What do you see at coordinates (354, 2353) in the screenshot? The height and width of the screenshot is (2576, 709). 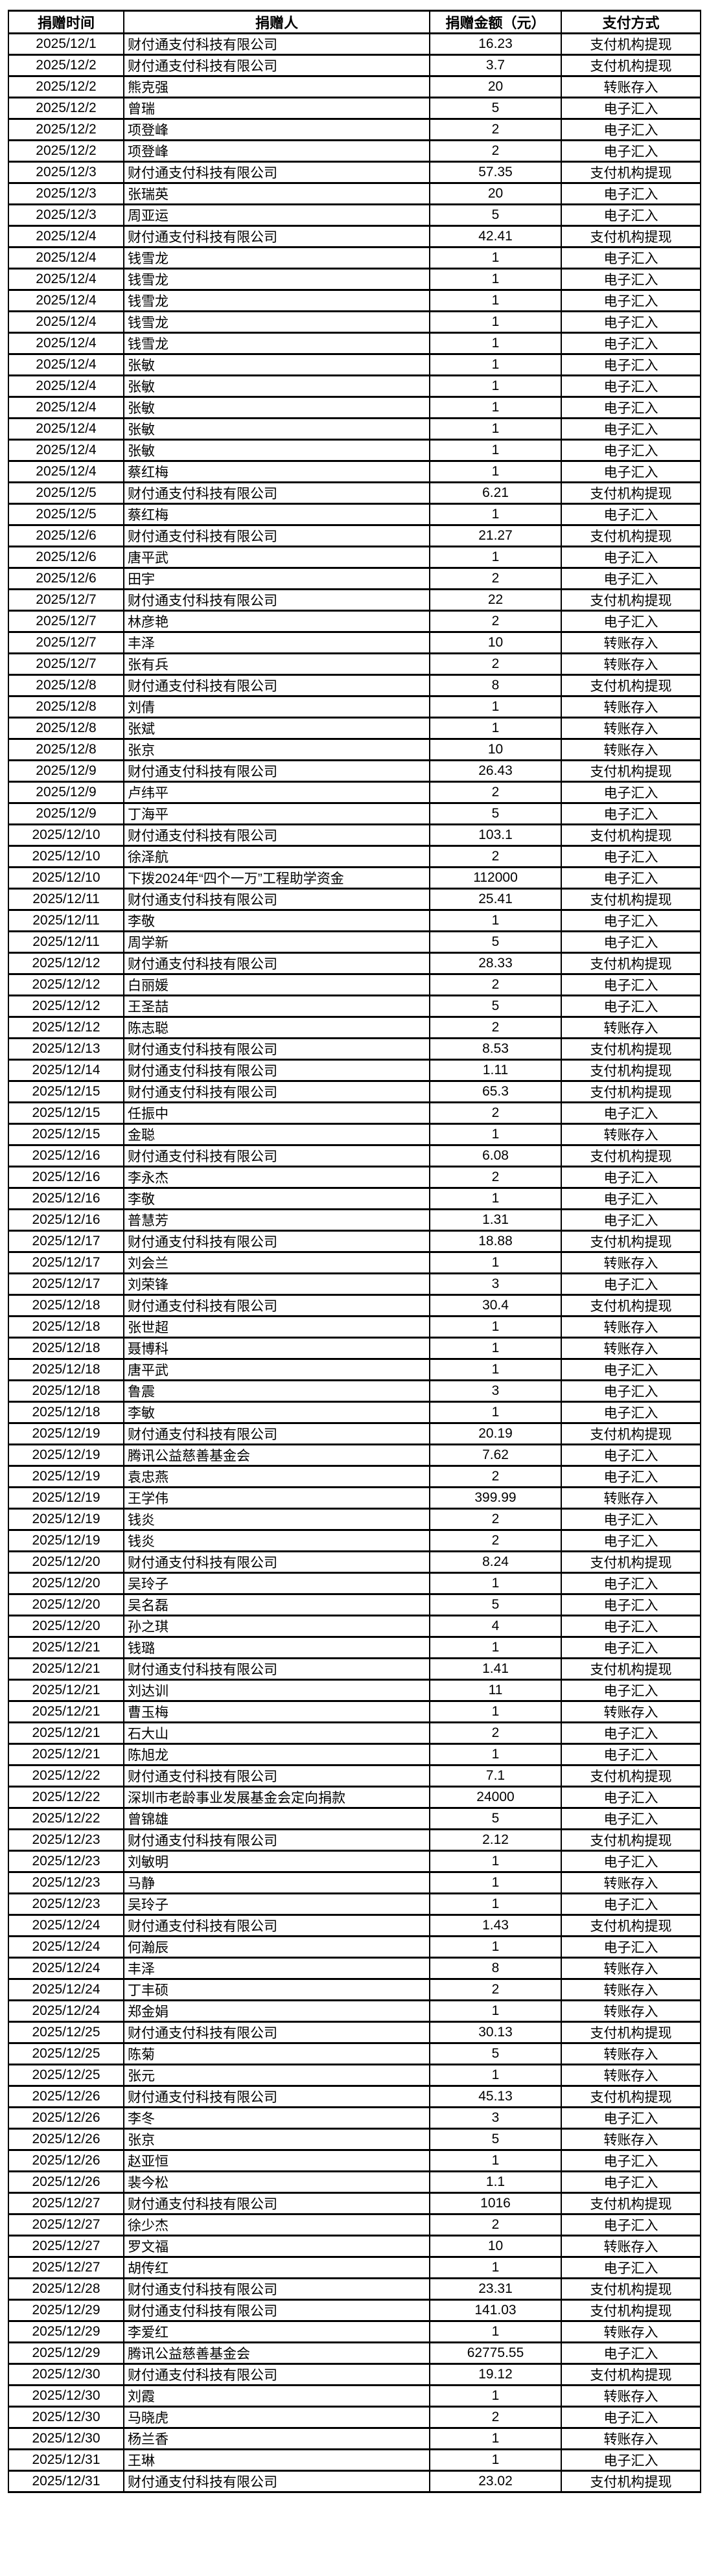 I see `table-row: 2025/12/29 腾讯公益慈善基金会 62775.55 电子汇入` at bounding box center [354, 2353].